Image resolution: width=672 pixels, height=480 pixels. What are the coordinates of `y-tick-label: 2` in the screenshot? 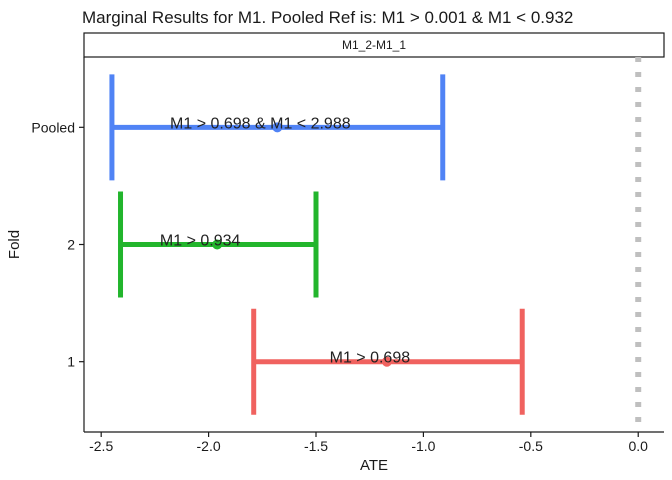 It's located at (71, 245).